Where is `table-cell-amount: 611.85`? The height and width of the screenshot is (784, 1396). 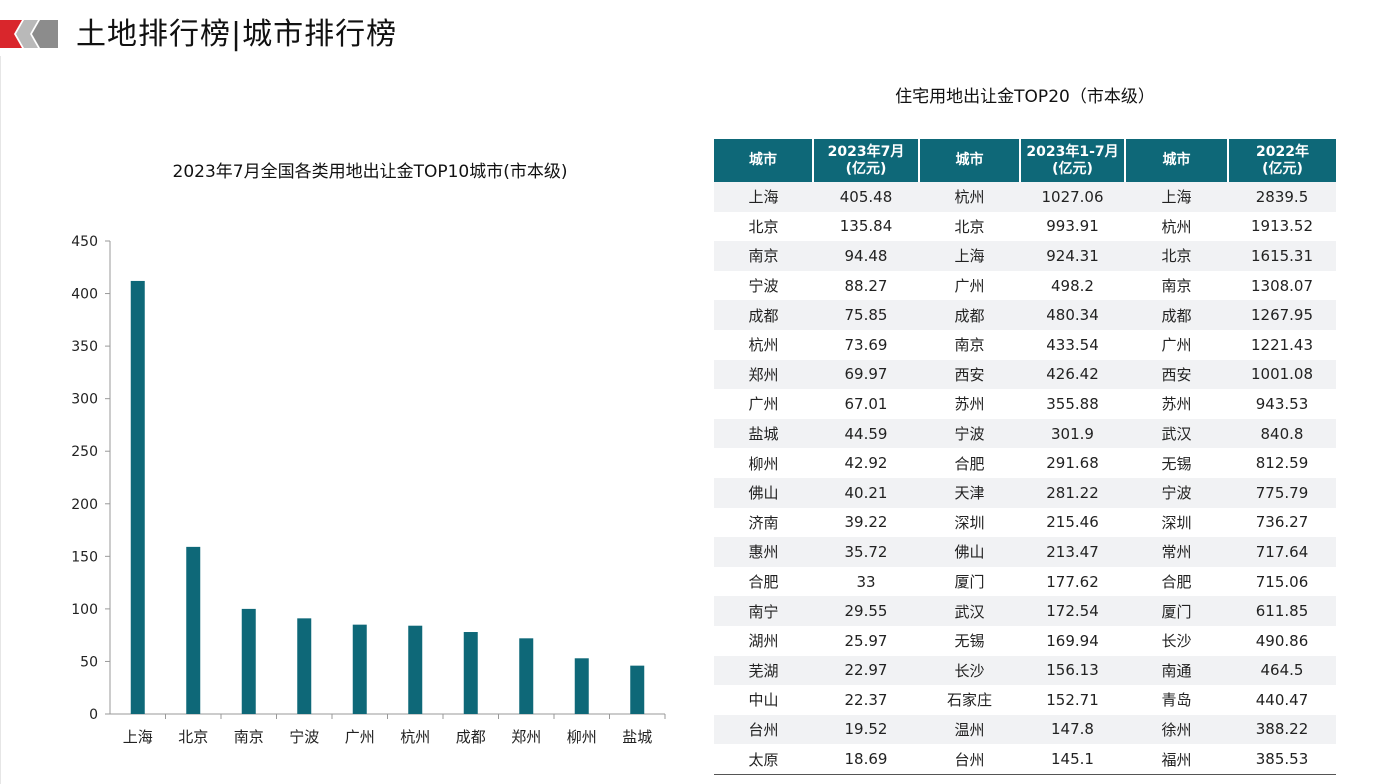
table-cell-amount: 611.85 is located at coordinates (1282, 611).